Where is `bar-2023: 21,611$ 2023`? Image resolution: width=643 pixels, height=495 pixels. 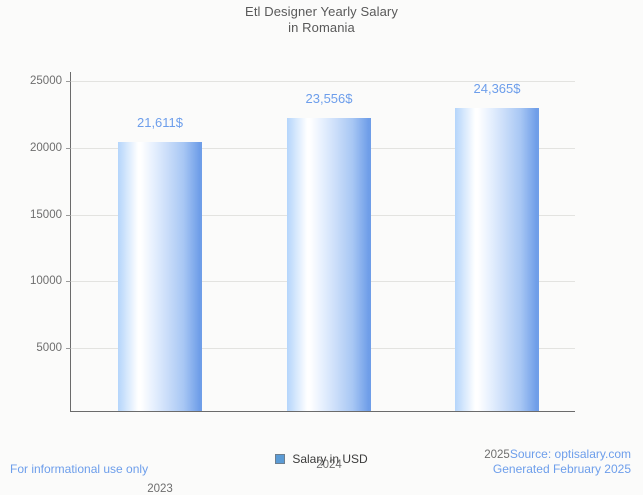 bar-2023: 21,611$ 2023 is located at coordinates (160, 305).